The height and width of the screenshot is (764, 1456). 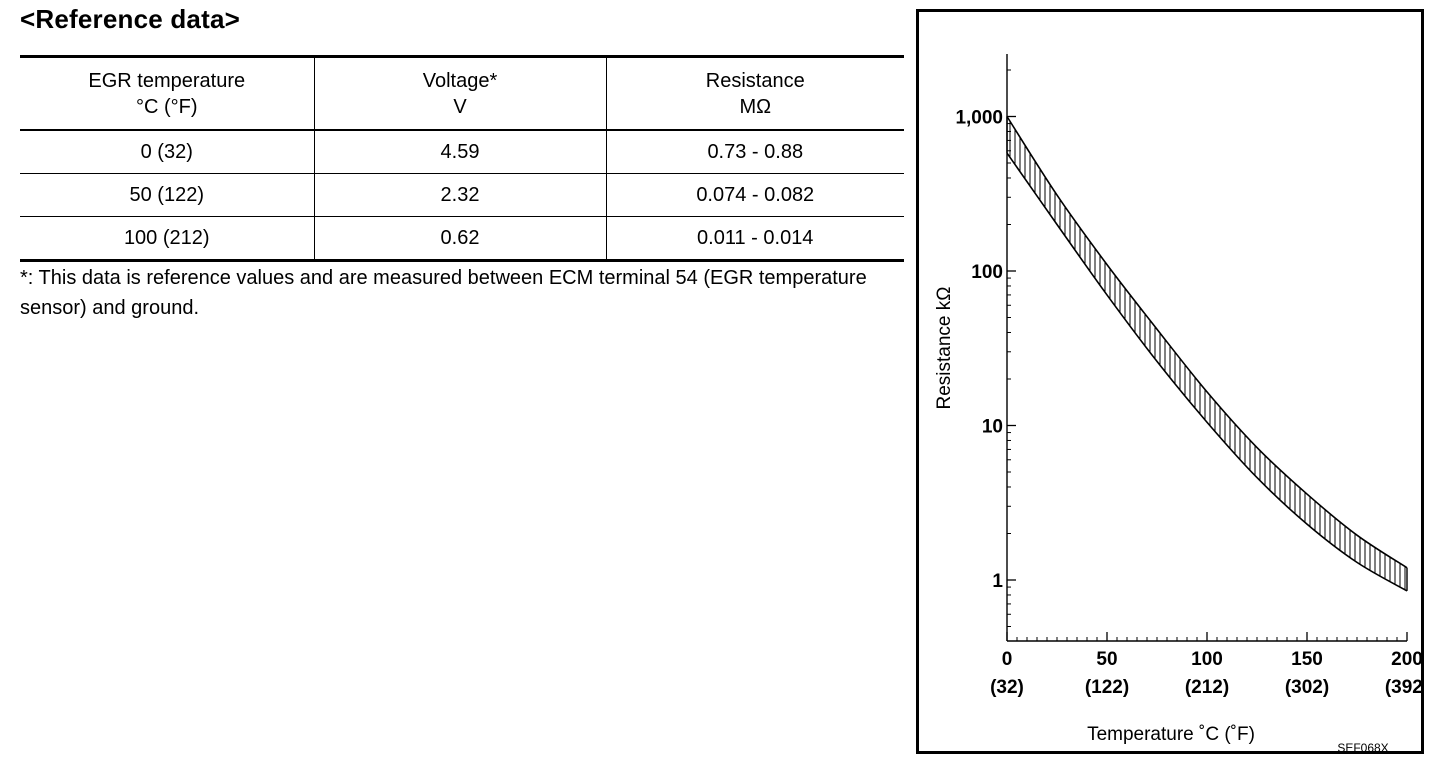 I want to click on y-tick-label: 1, so click(x=997, y=581).